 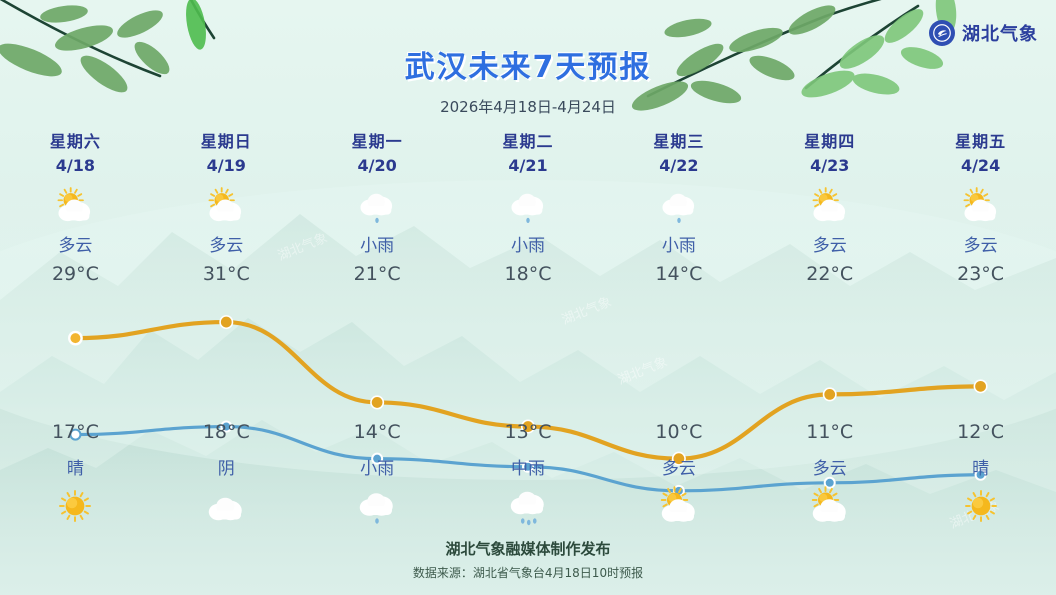 What do you see at coordinates (226, 469) in the screenshot?
I see `night-condition-label: 阴` at bounding box center [226, 469].